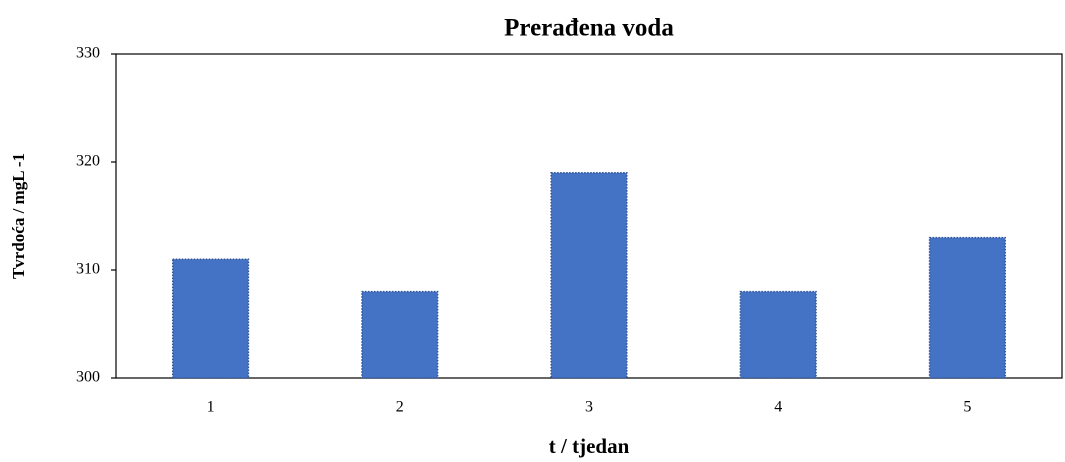  I want to click on x-tick-label: 3, so click(589, 407).